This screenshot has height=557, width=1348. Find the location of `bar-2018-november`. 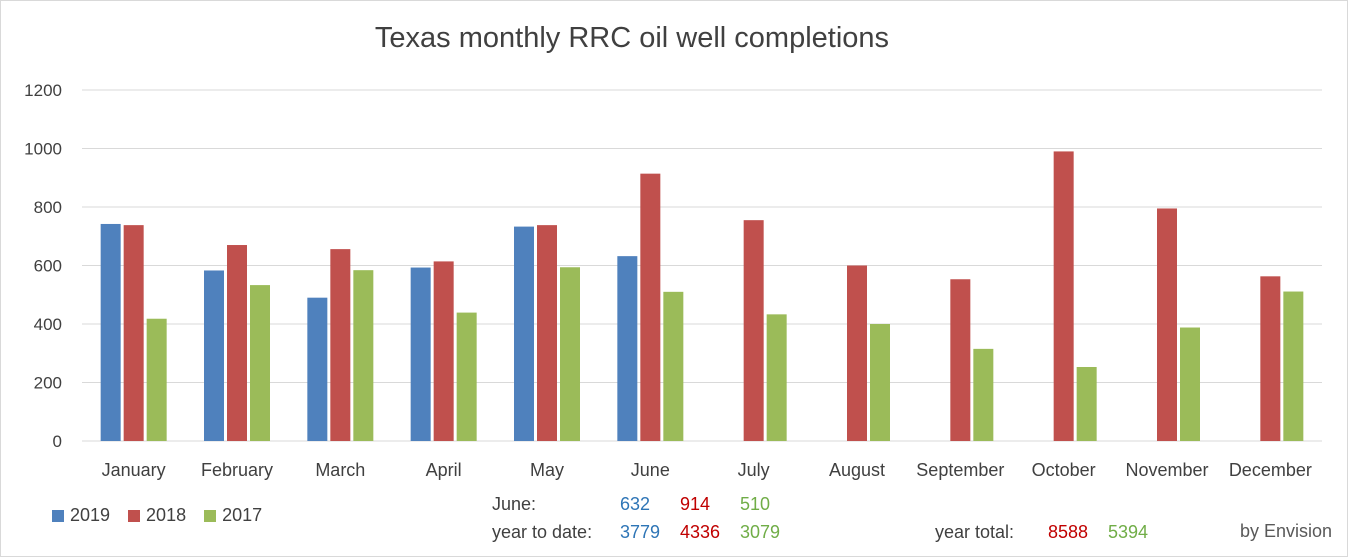

bar-2018-november is located at coordinates (1167, 324).